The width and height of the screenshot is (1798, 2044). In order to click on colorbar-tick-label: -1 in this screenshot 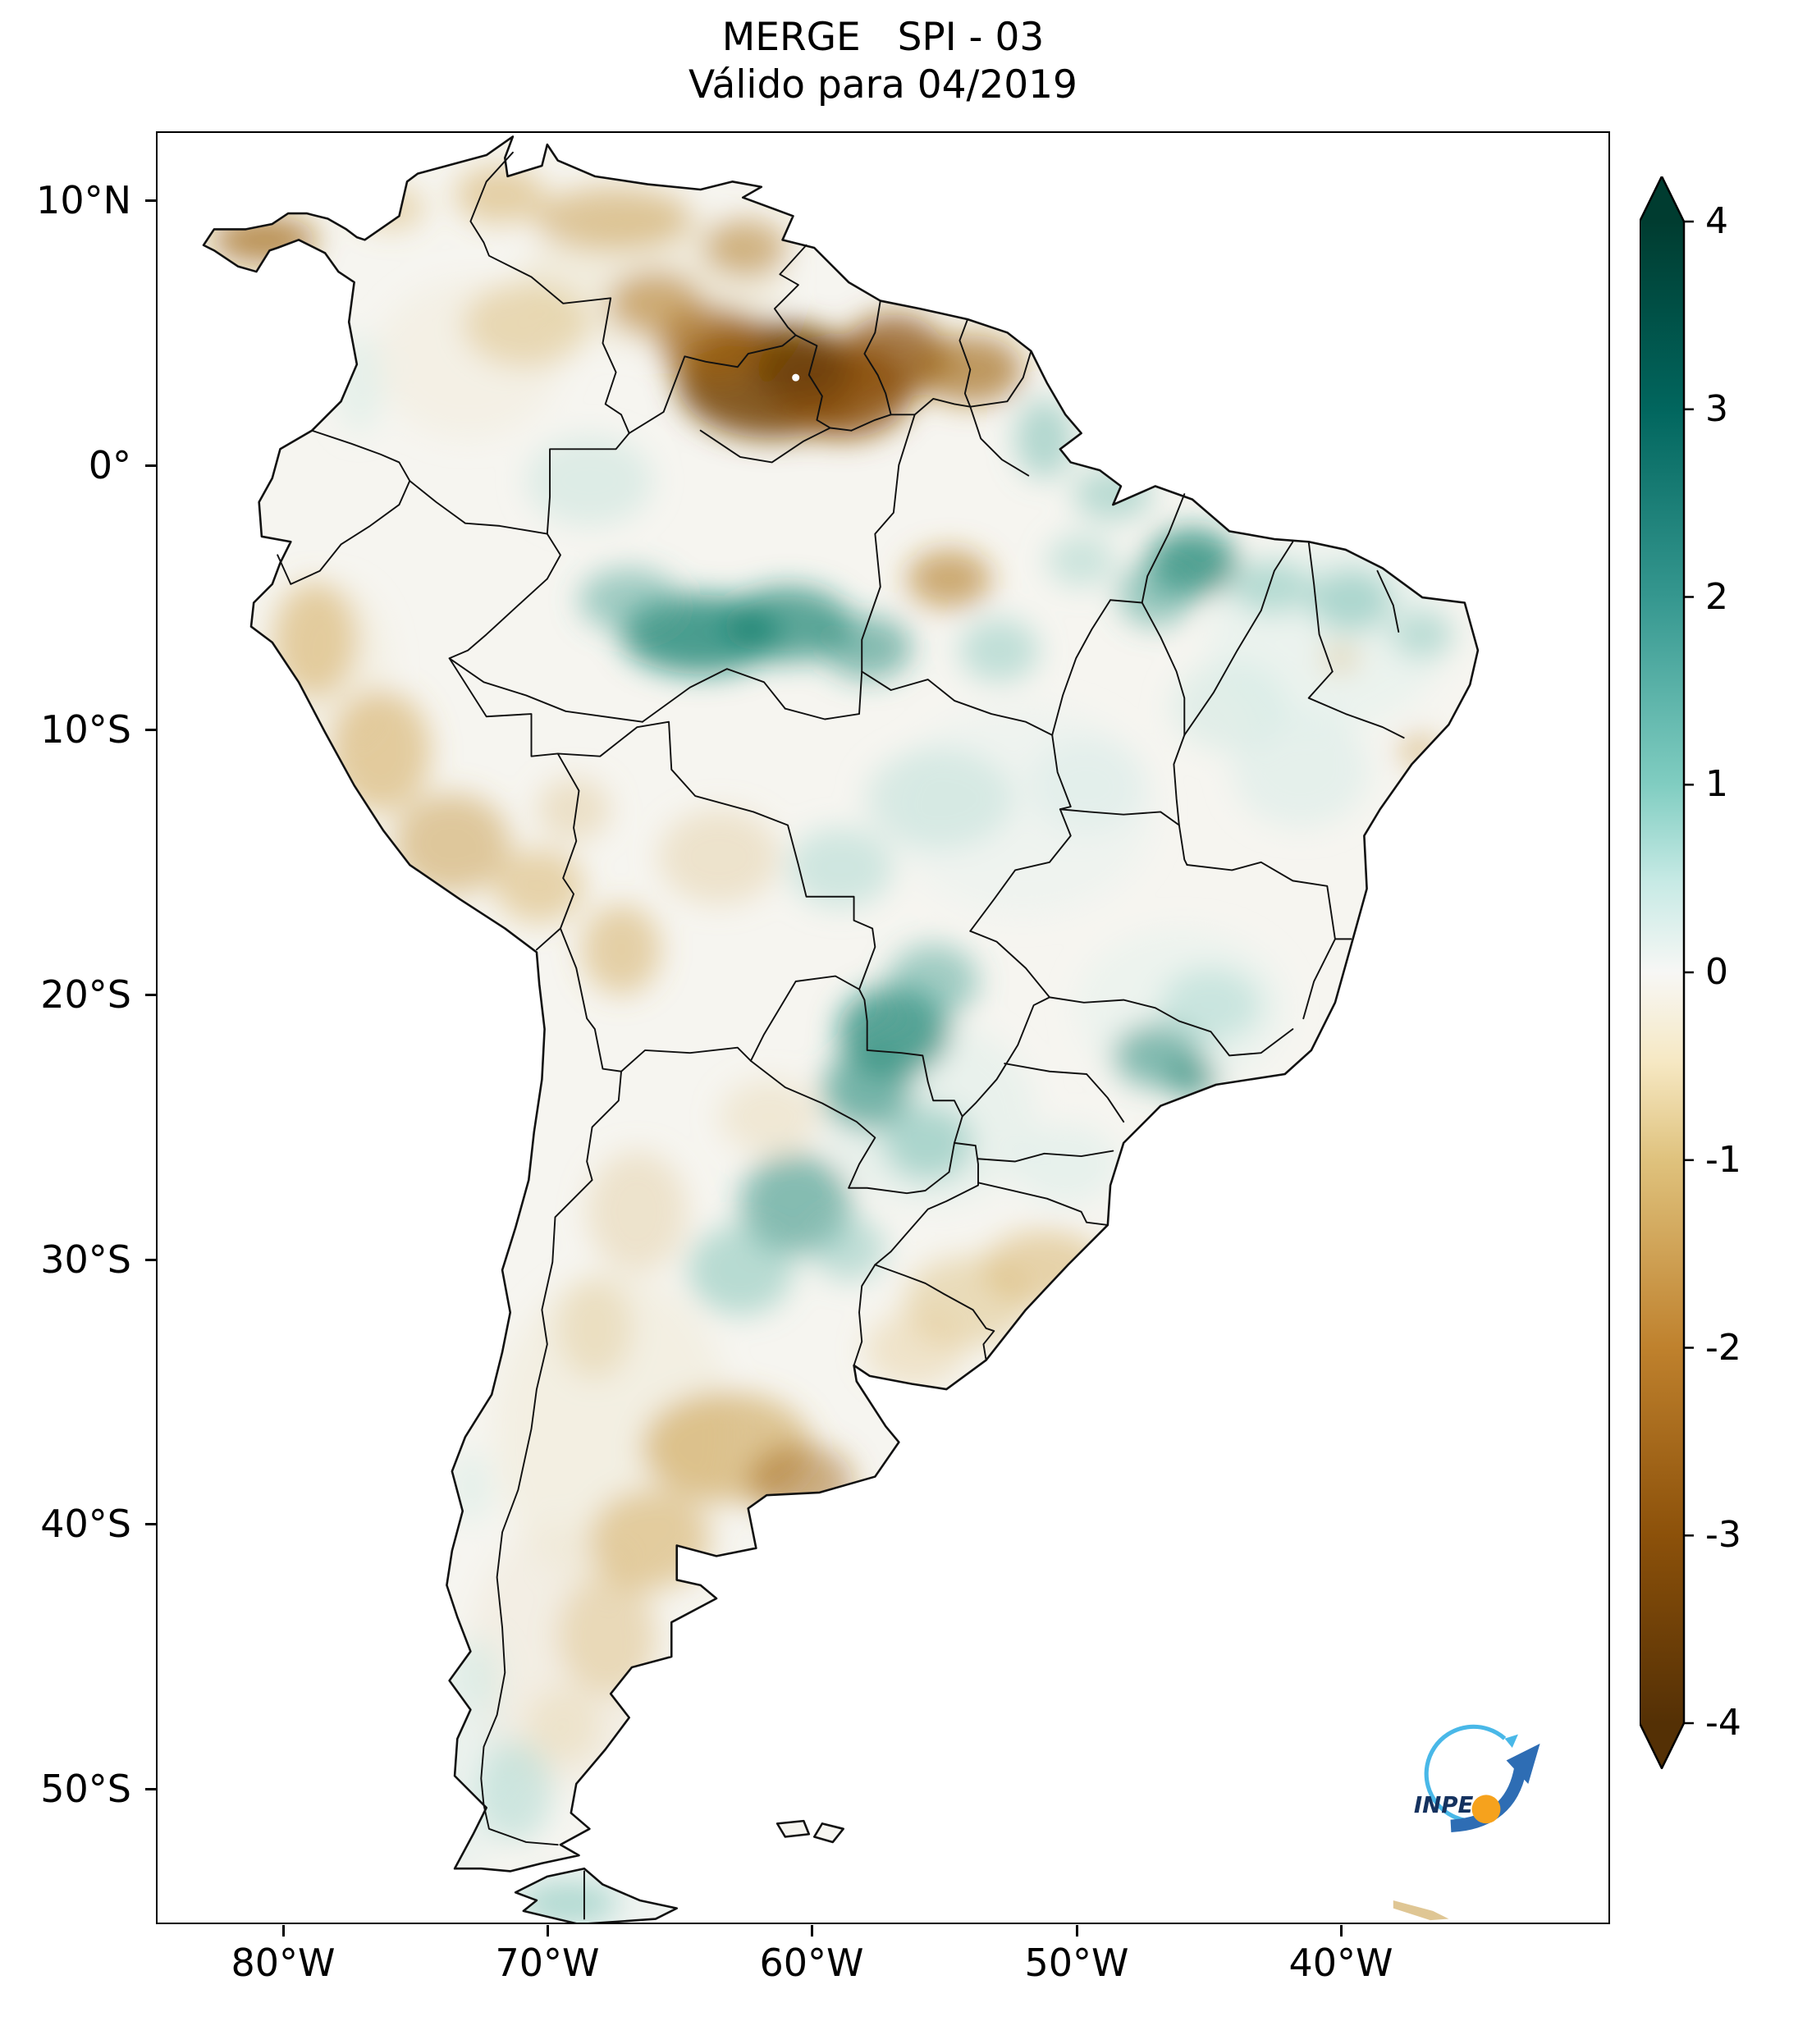, I will do `click(1723, 1160)`.